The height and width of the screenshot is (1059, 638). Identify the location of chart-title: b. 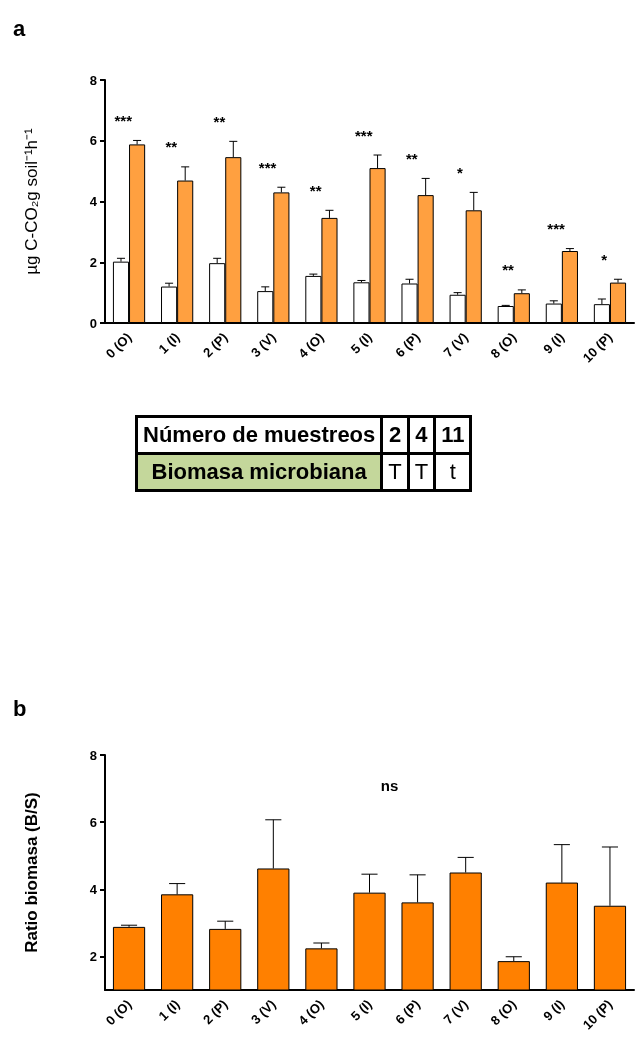
(20, 708).